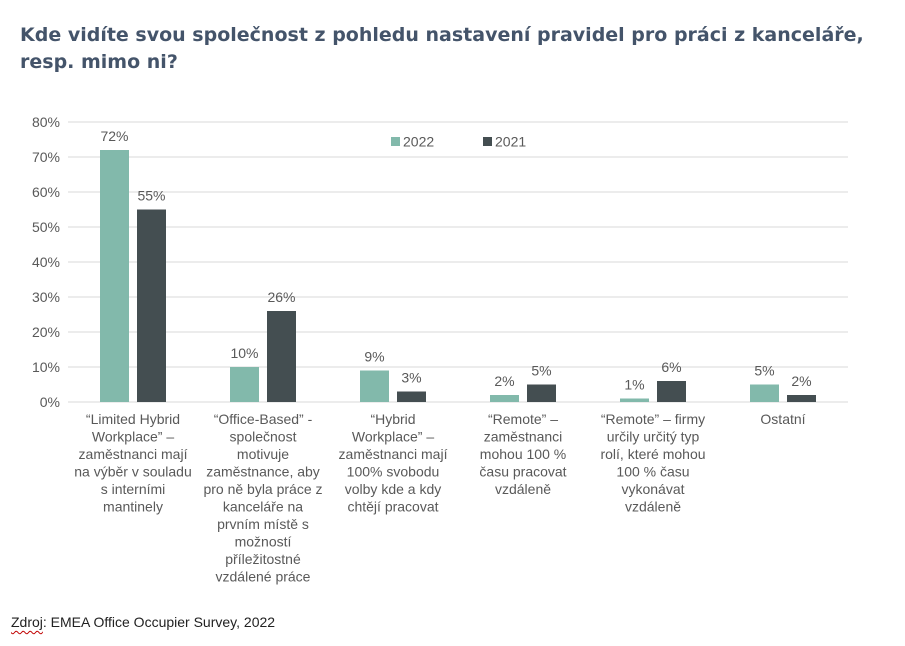 Image resolution: width=905 pixels, height=646 pixels. I want to click on data-label: 10%, so click(244, 353).